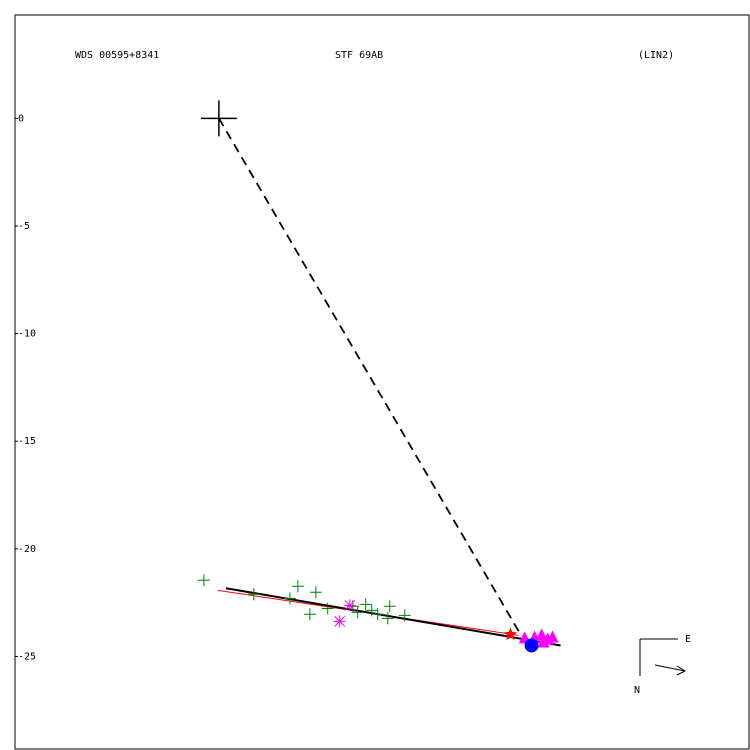 This screenshot has width=750, height=750. What do you see at coordinates (27, 549) in the screenshot?
I see `y-tick-label: -20` at bounding box center [27, 549].